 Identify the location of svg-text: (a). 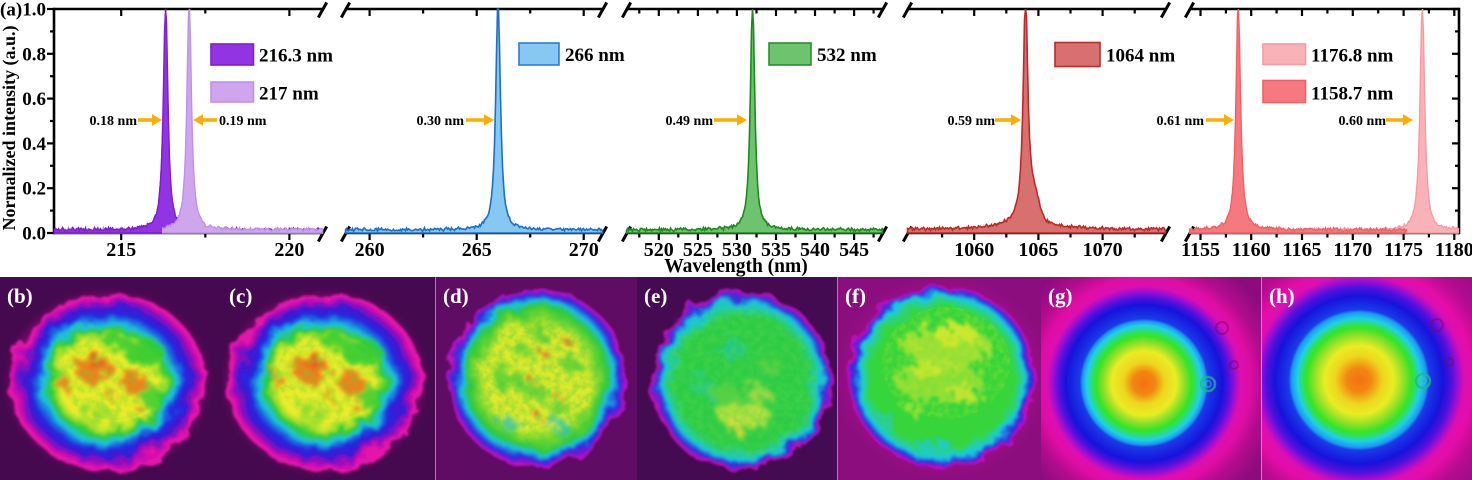
(11, 10).